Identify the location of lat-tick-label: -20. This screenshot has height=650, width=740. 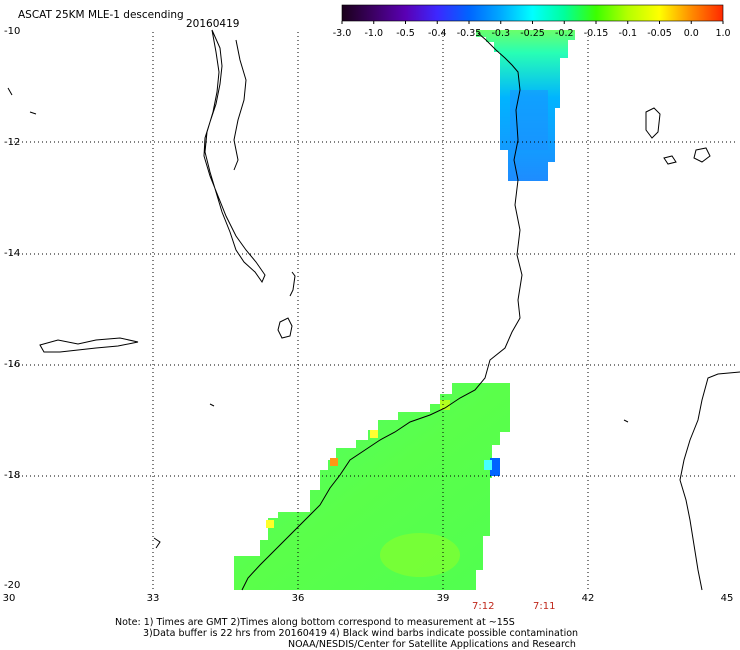
(12, 585).